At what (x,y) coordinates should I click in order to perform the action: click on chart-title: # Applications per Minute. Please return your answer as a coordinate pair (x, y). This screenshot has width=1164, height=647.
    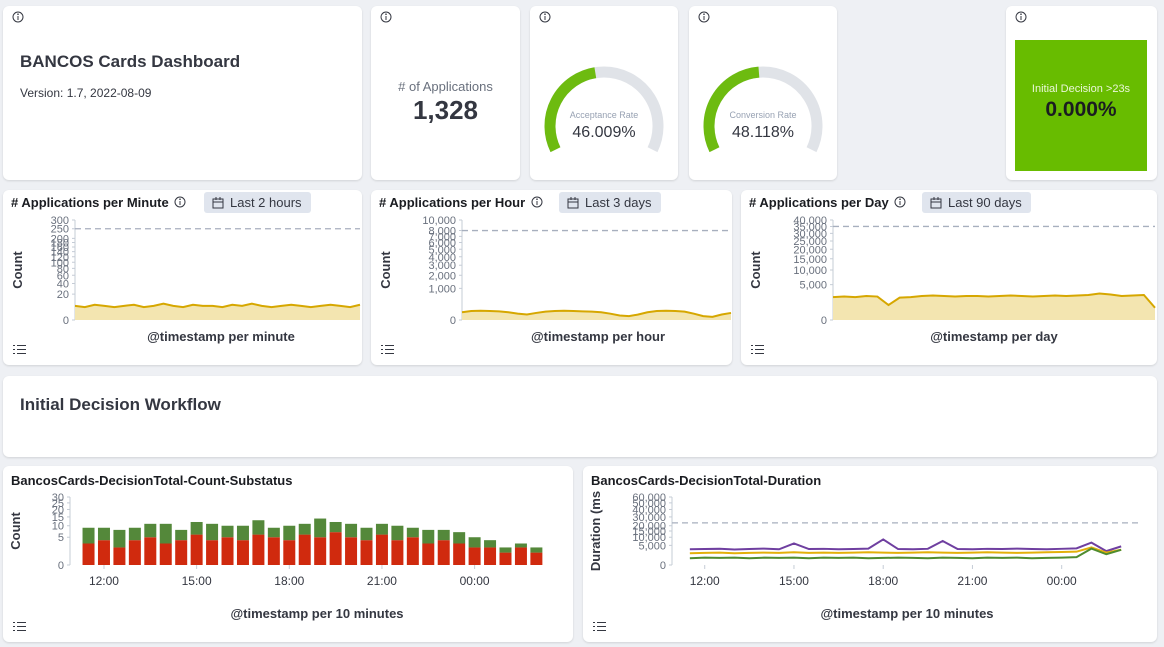
    Looking at the image, I should click on (98, 202).